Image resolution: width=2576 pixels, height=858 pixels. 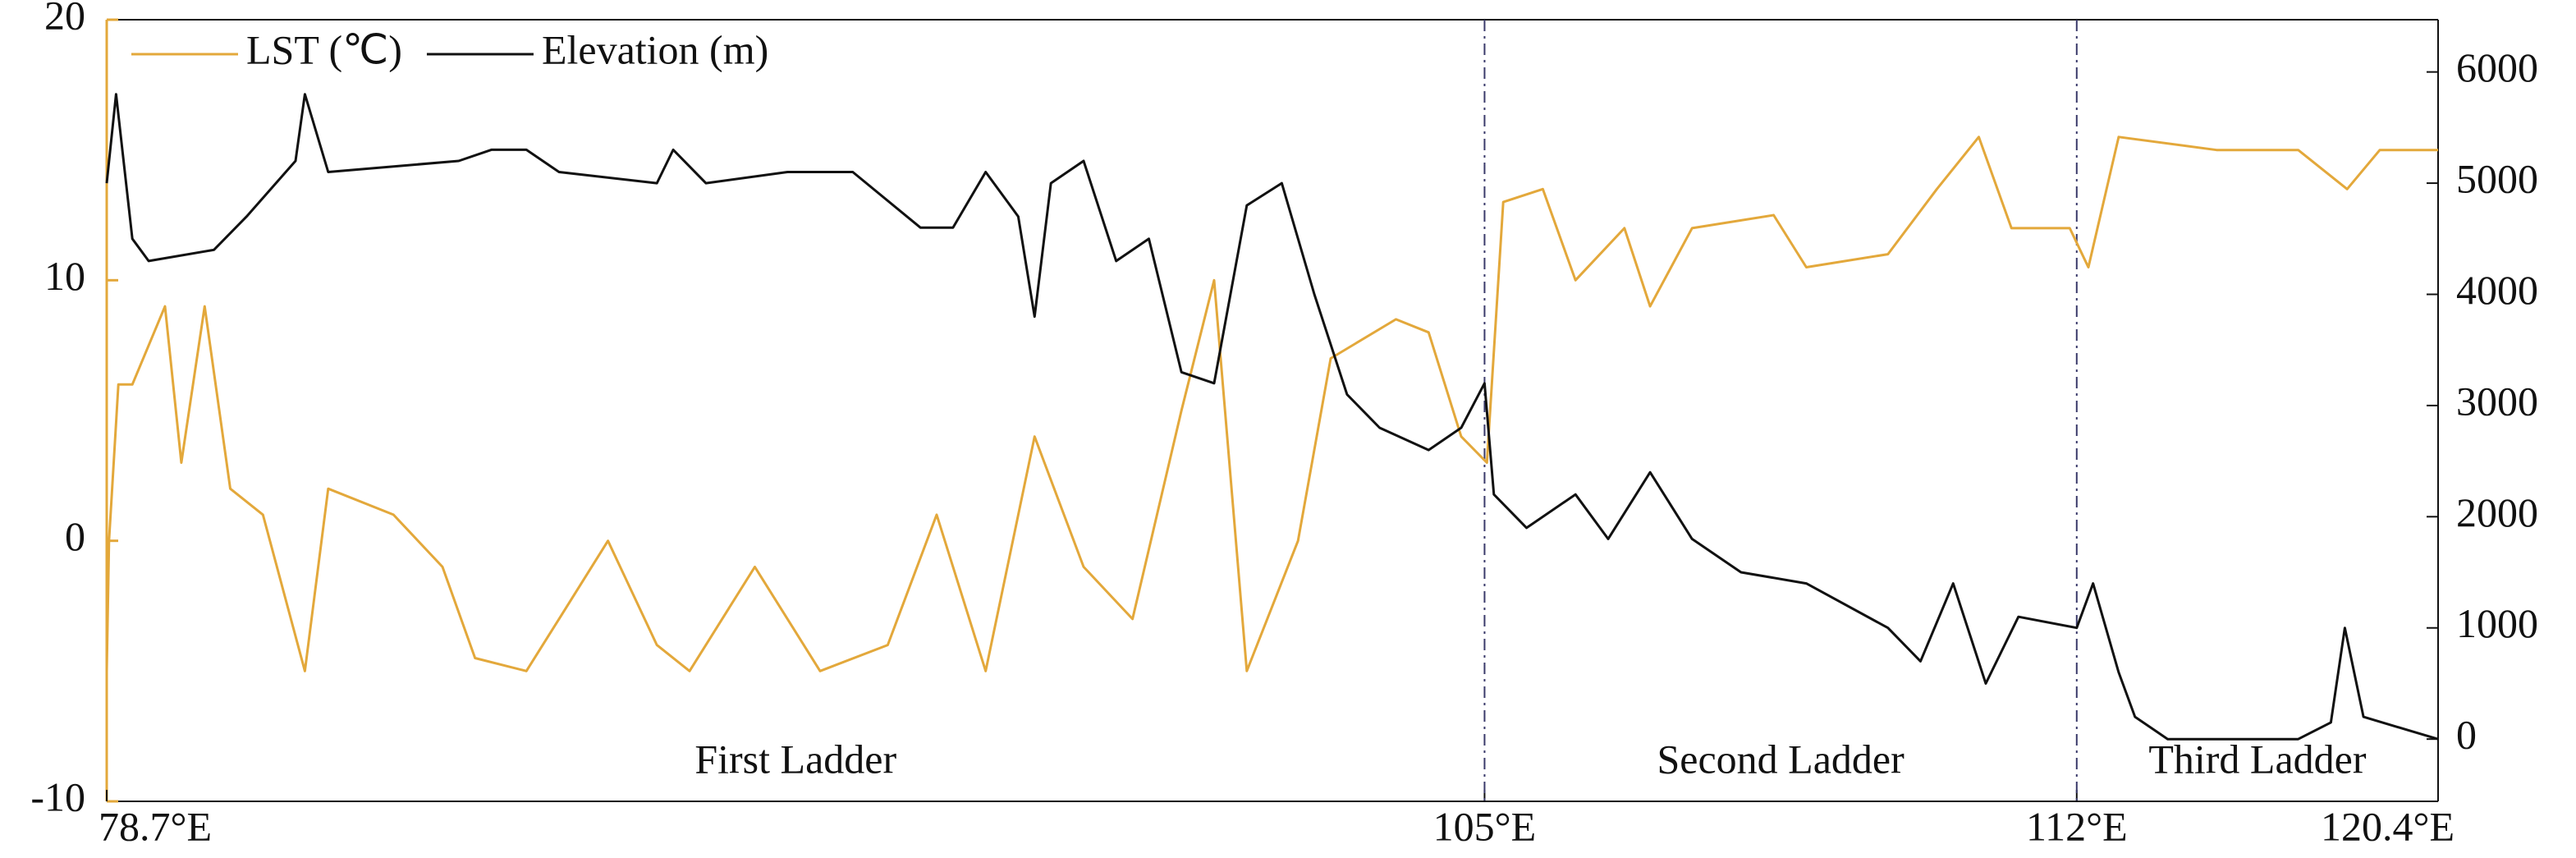 What do you see at coordinates (2077, 826) in the screenshot?
I see `x-tick-label: 112°E` at bounding box center [2077, 826].